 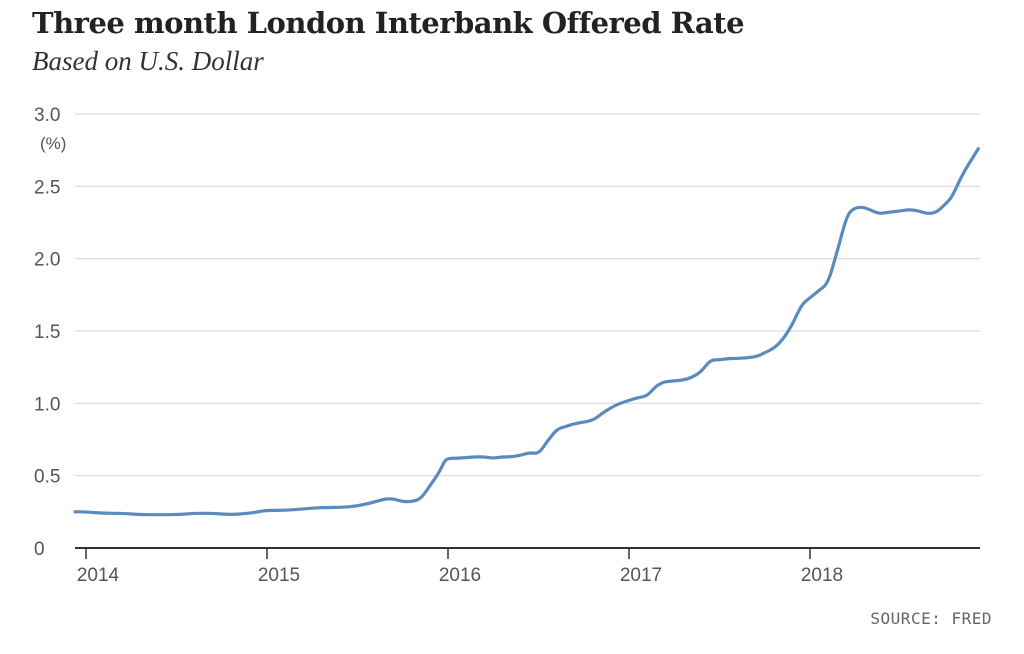 I want to click on x-tick-label: 2016, so click(x=460, y=575).